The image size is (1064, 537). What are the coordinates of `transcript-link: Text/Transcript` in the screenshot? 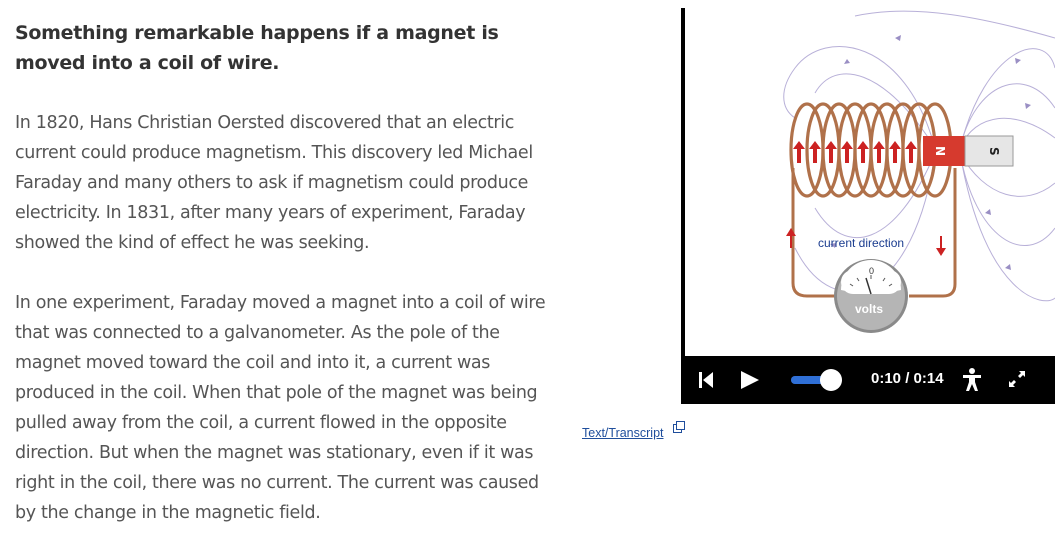 It's located at (623, 433).